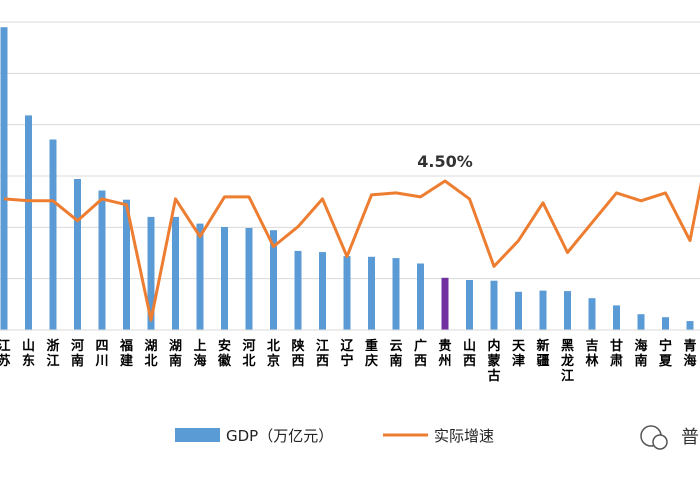 The image size is (700, 500). Describe the element at coordinates (469, 353) in the screenshot. I see `category-label: 山西` at that location.